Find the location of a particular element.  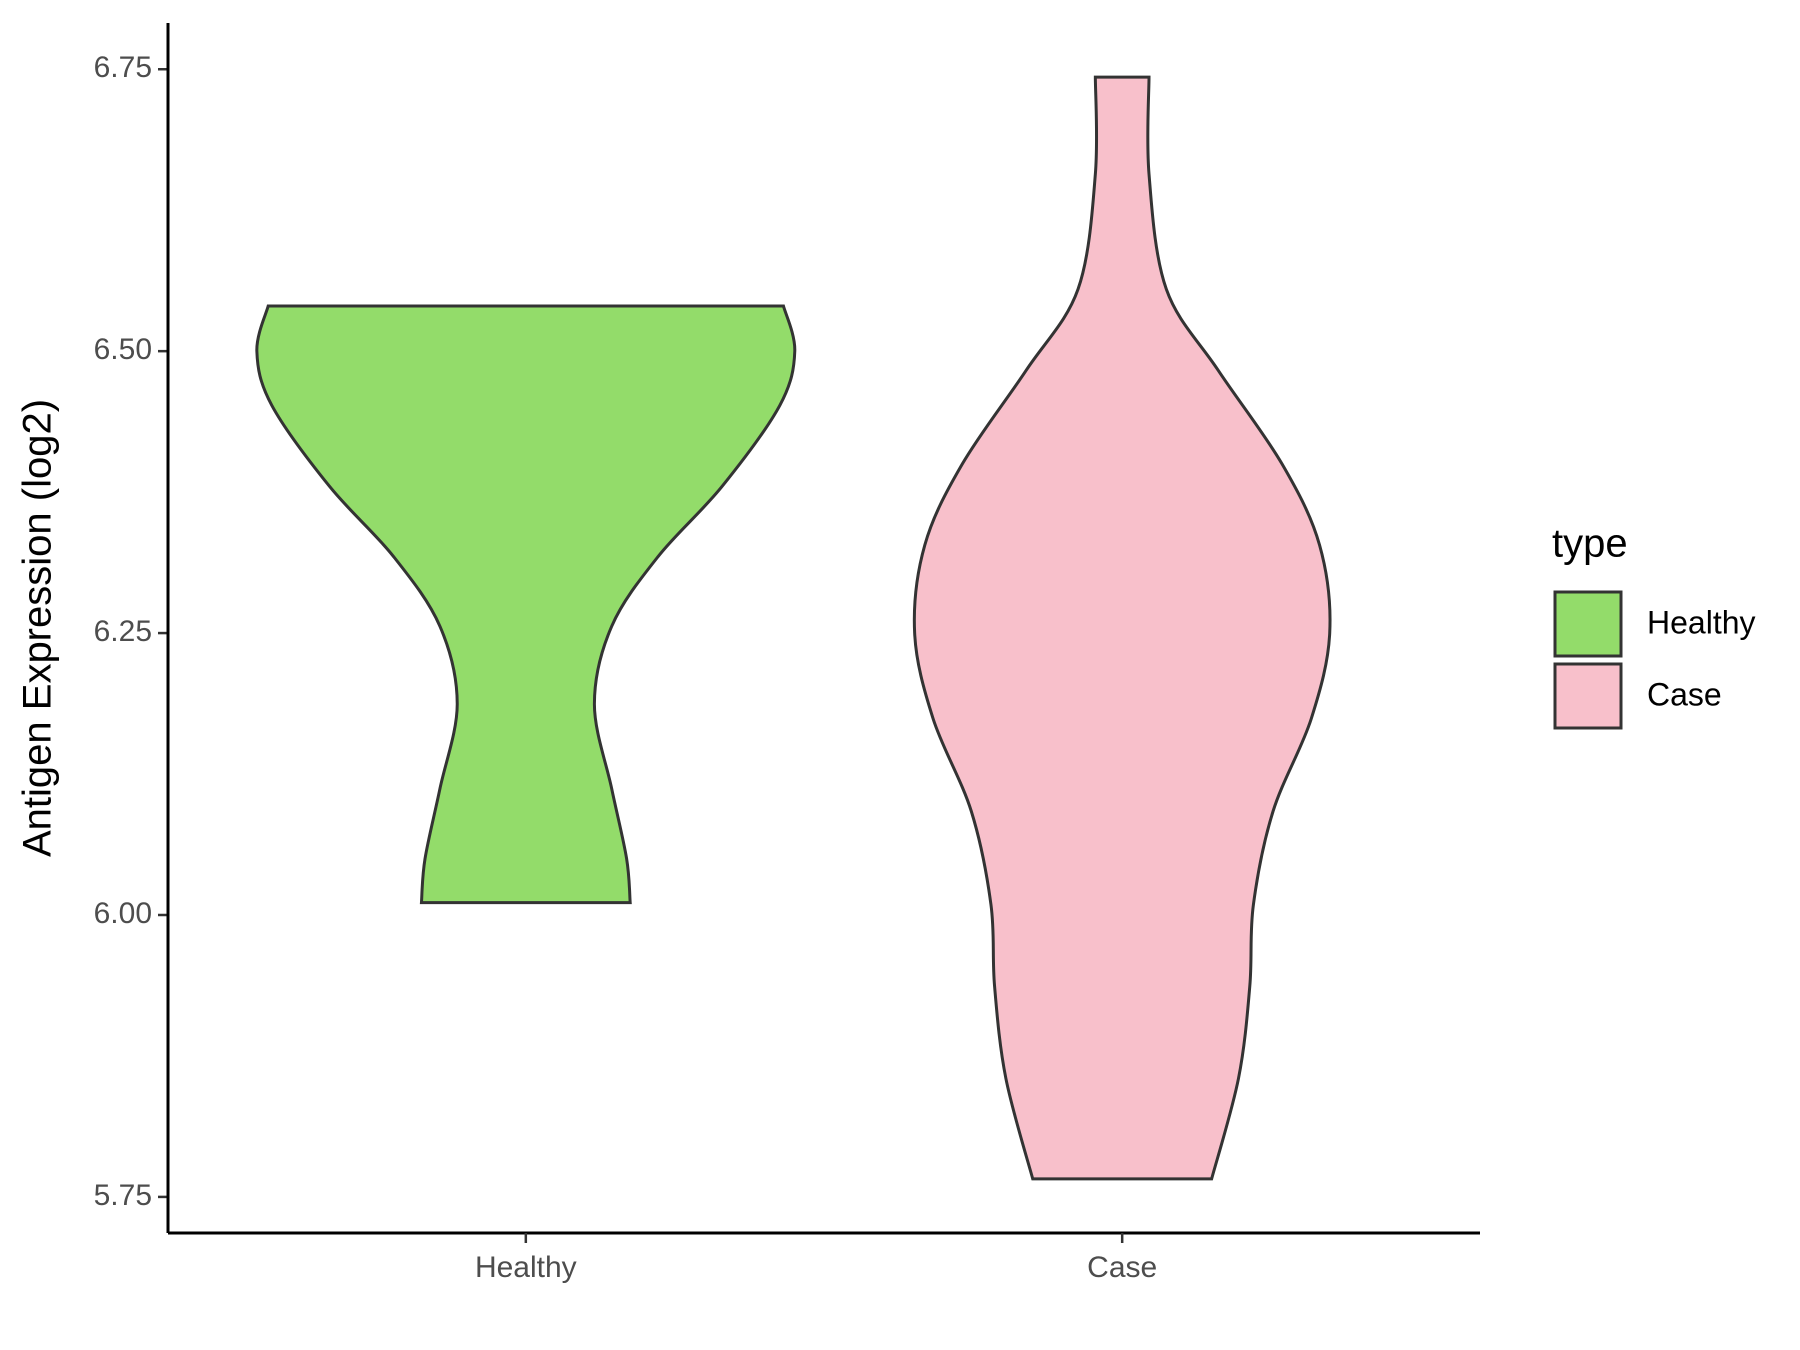

y-tick-label: 6.75 is located at coordinates (123, 67).